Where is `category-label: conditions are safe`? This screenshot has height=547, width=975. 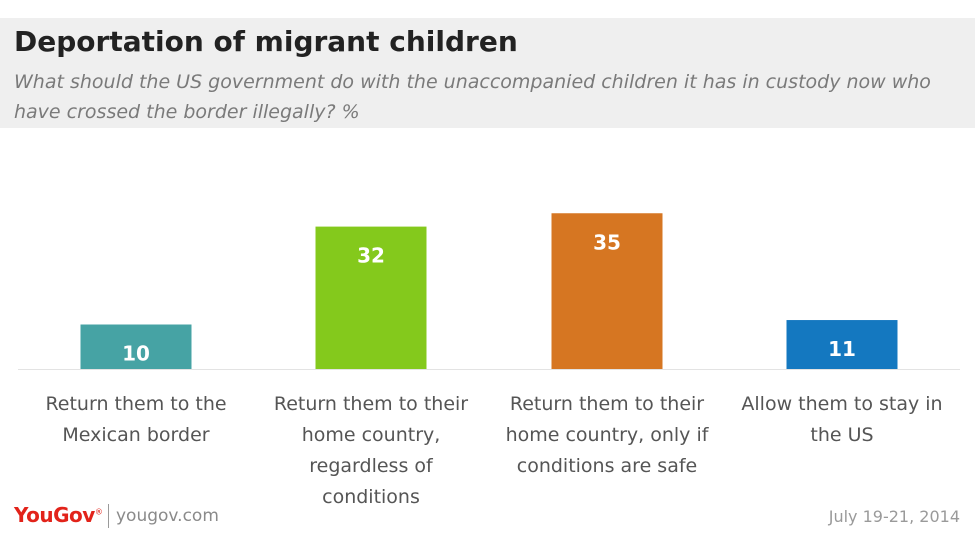 category-label: conditions are safe is located at coordinates (607, 466).